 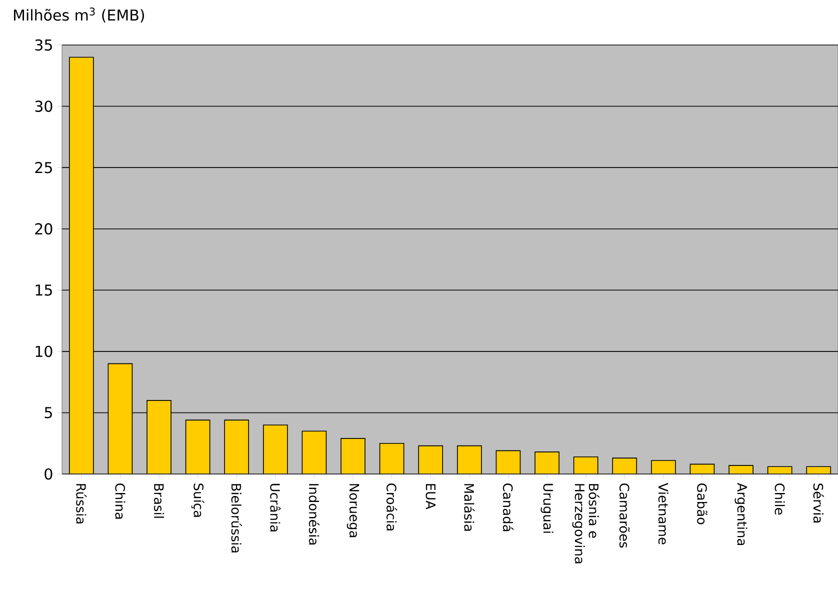 I want to click on x-tick-label: Camarões, so click(x=624, y=516).